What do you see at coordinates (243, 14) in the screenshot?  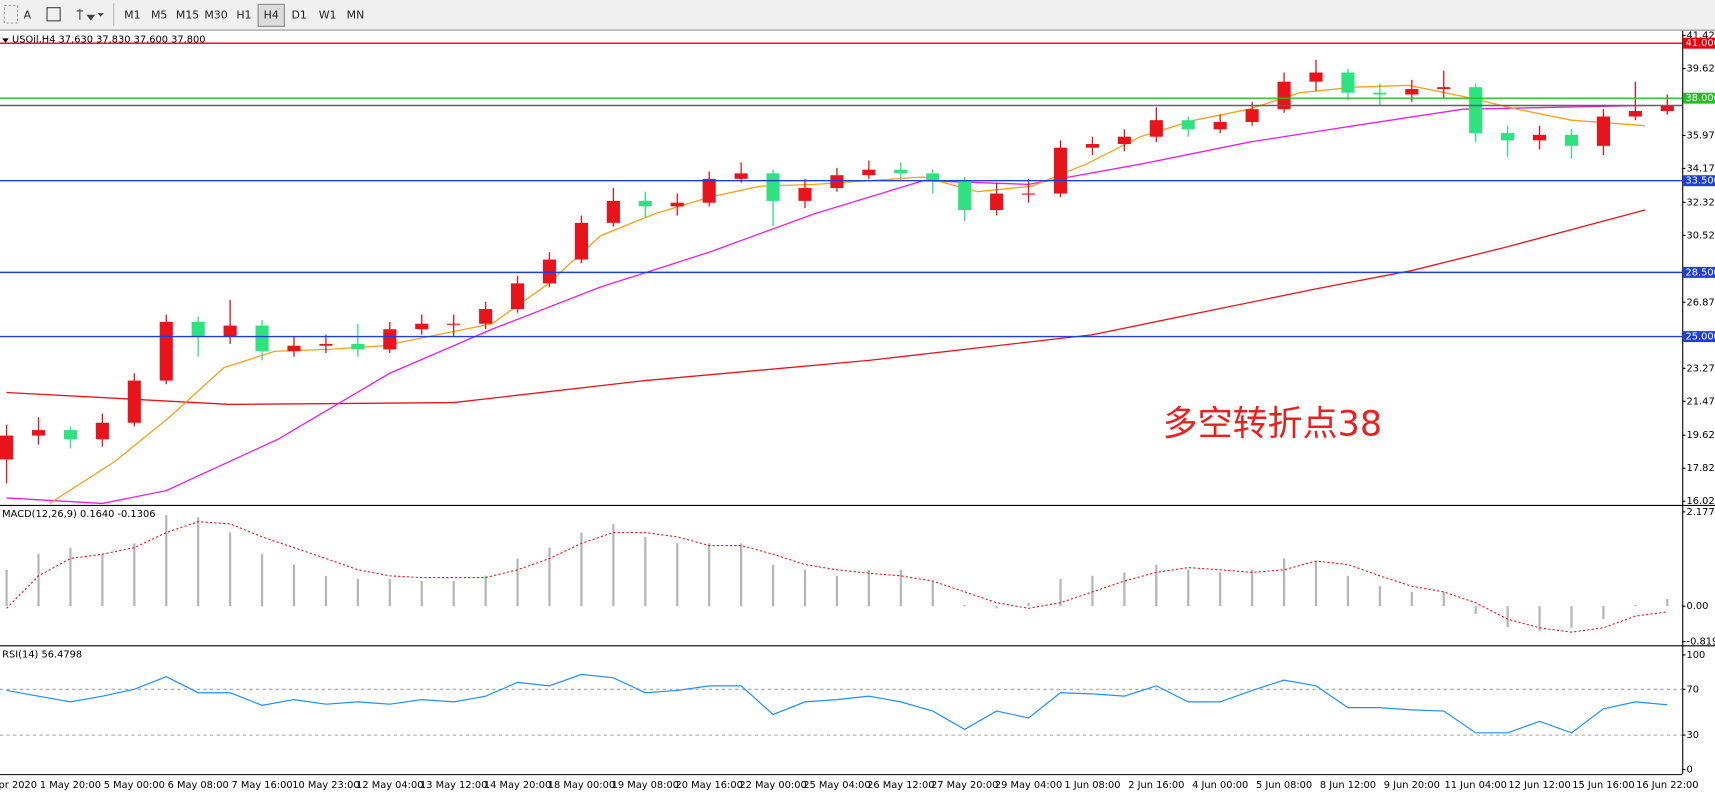 I see `timeframe-label: H1` at bounding box center [243, 14].